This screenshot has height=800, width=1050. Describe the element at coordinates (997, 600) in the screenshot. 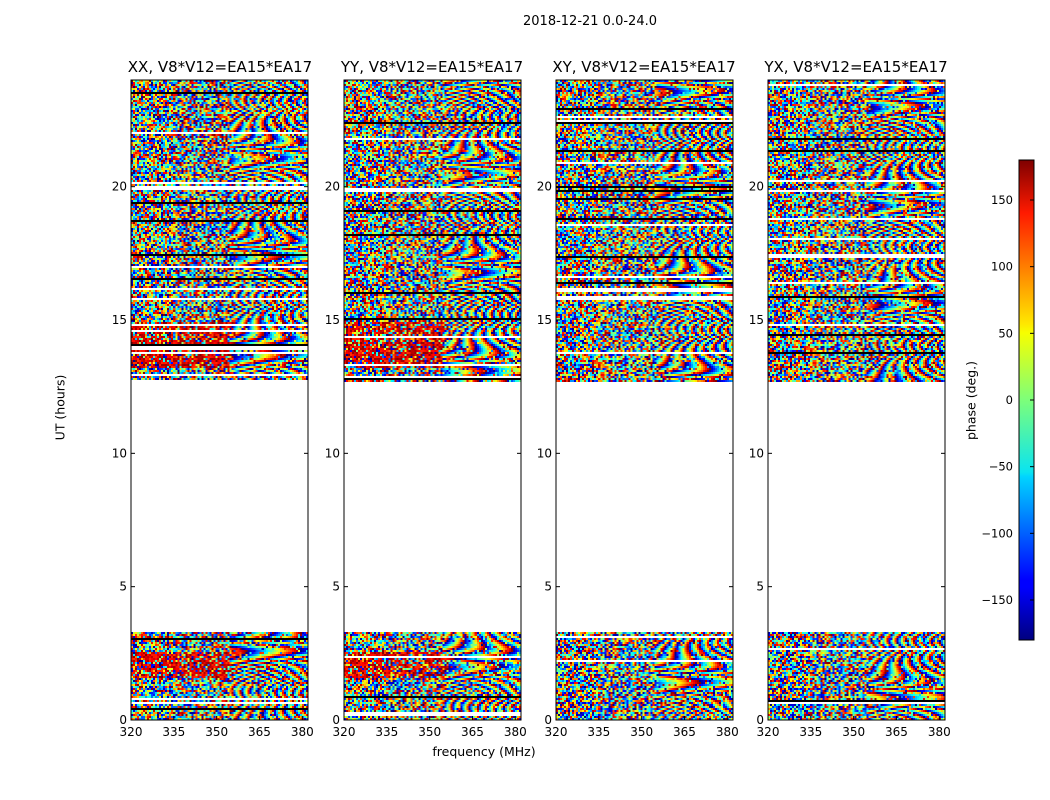

I see `colorbar-tick-label: −150` at that location.